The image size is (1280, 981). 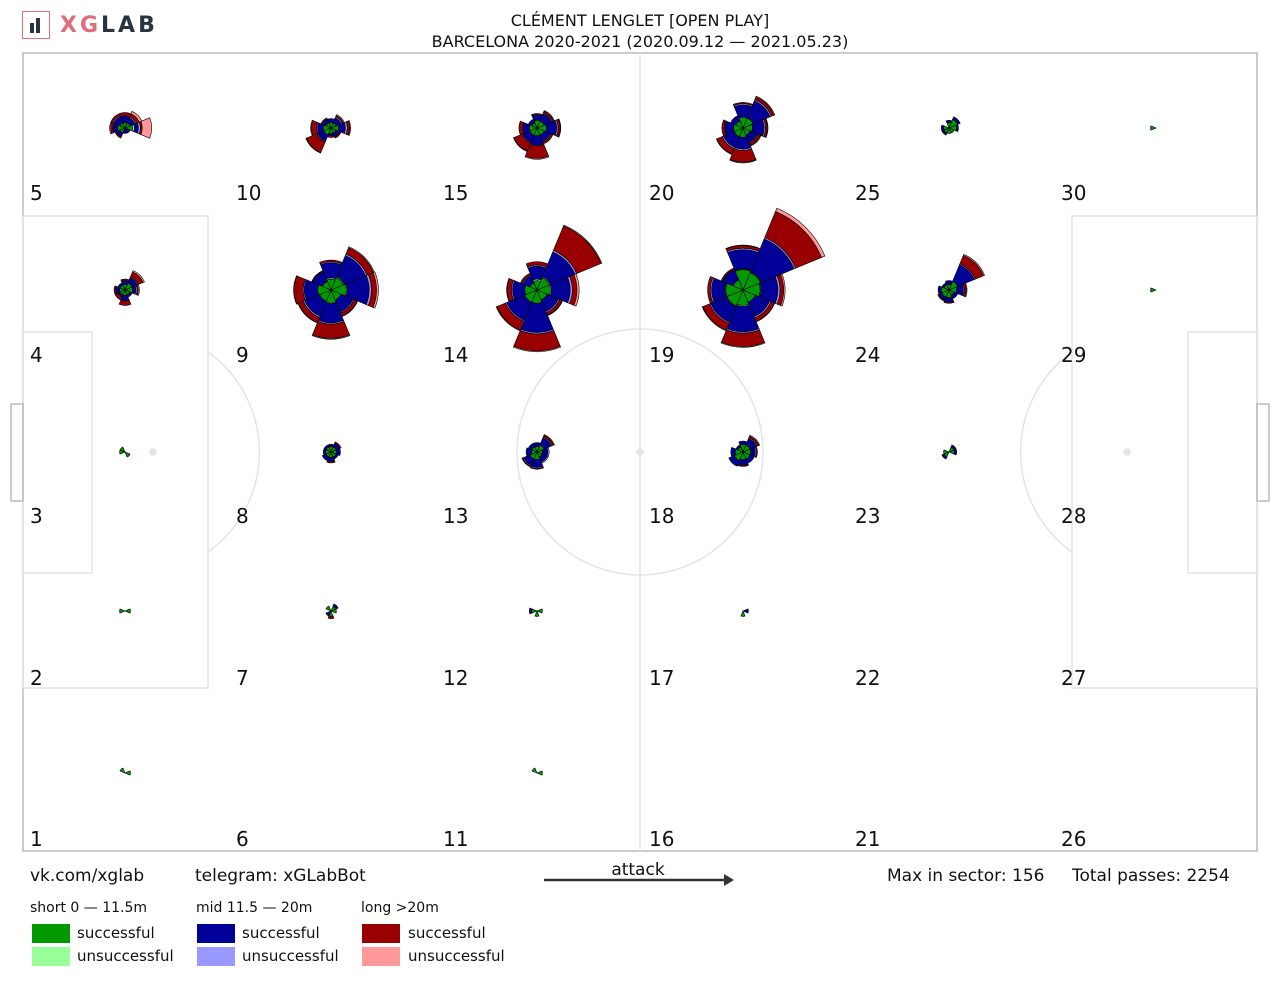 I want to click on zone-label-13: 13, so click(x=455, y=516).